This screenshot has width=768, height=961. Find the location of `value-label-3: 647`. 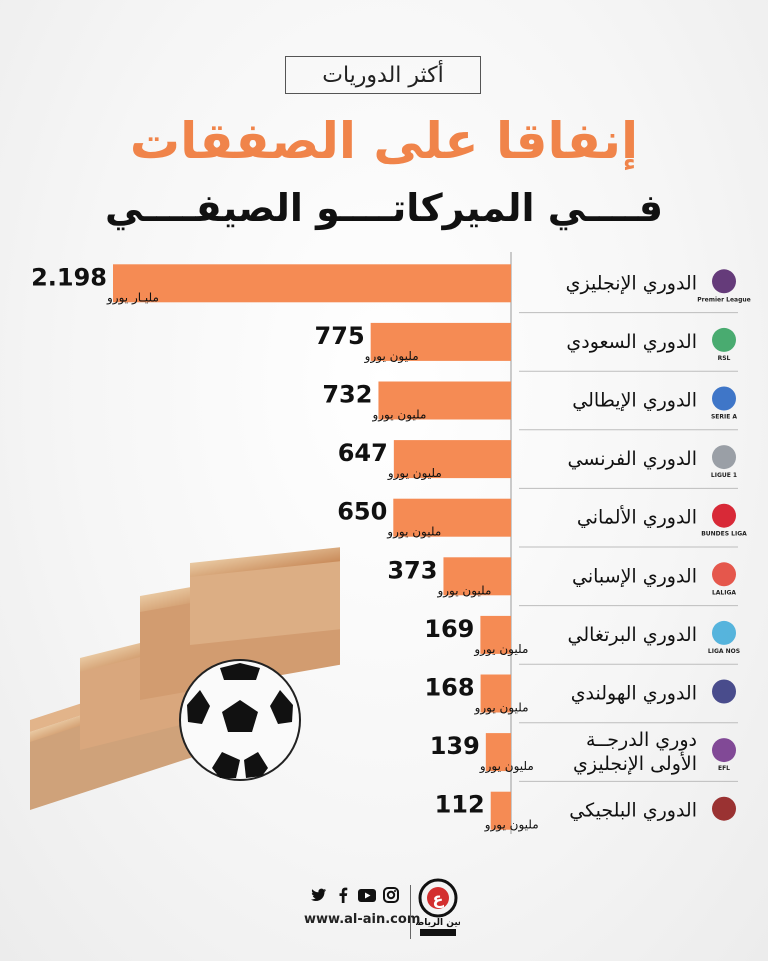

value-label-3: 647 is located at coordinates (363, 453).